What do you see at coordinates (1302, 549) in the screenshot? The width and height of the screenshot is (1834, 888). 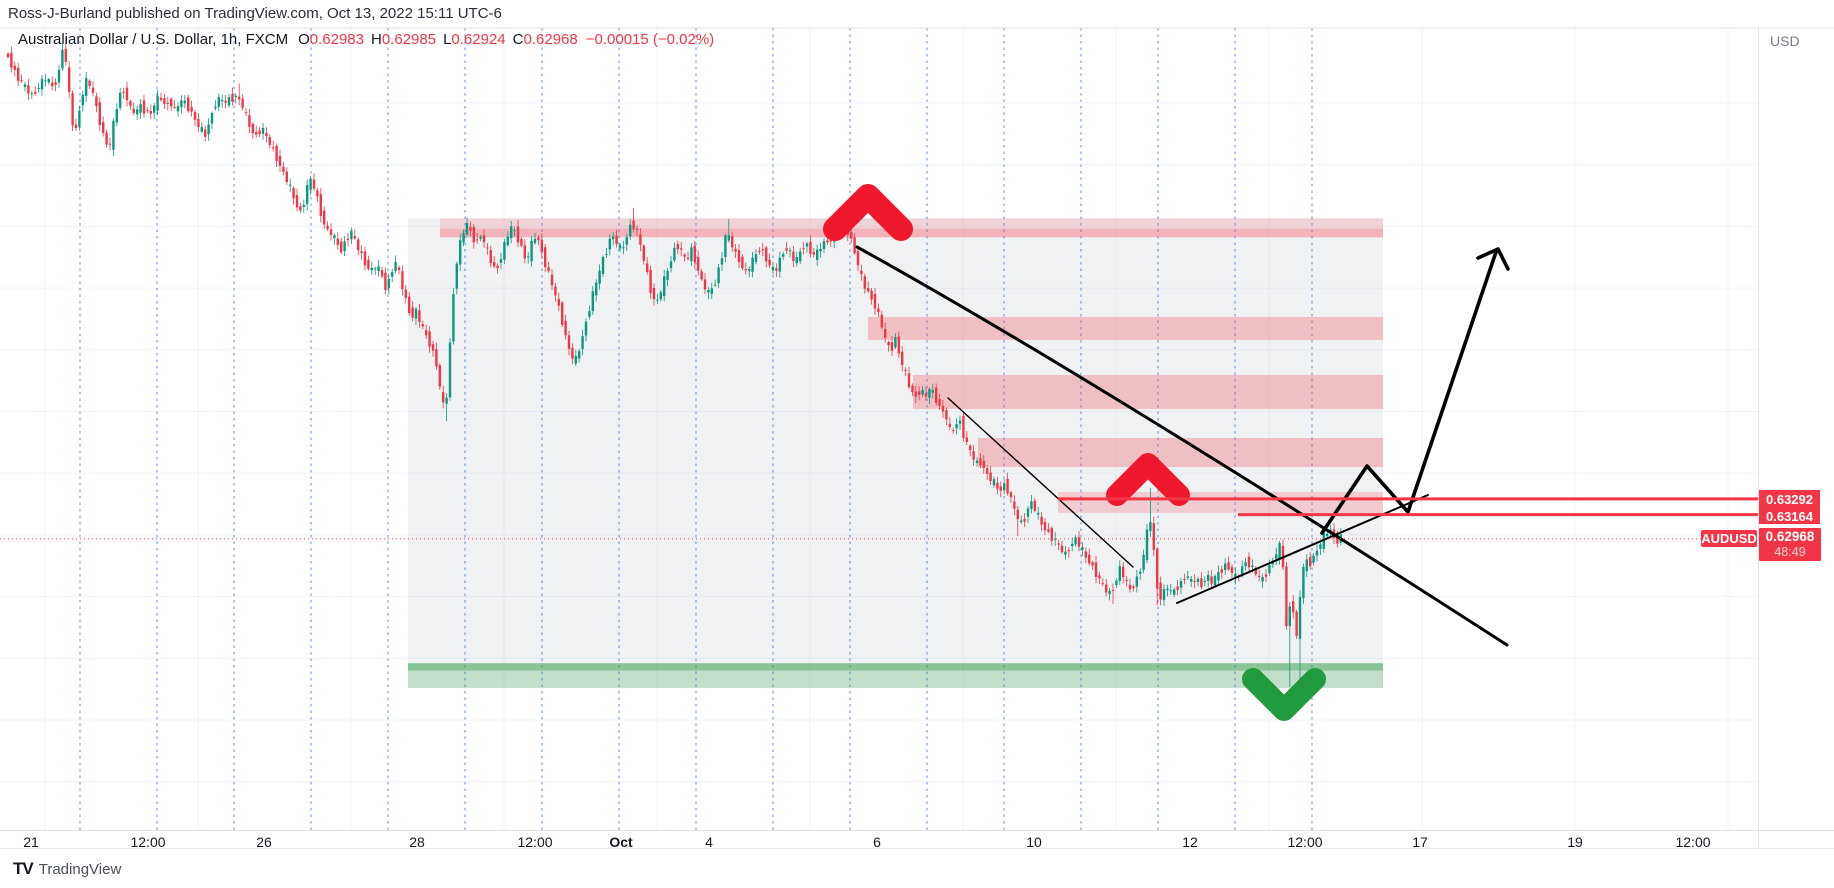 I see `rising-support-line` at bounding box center [1302, 549].